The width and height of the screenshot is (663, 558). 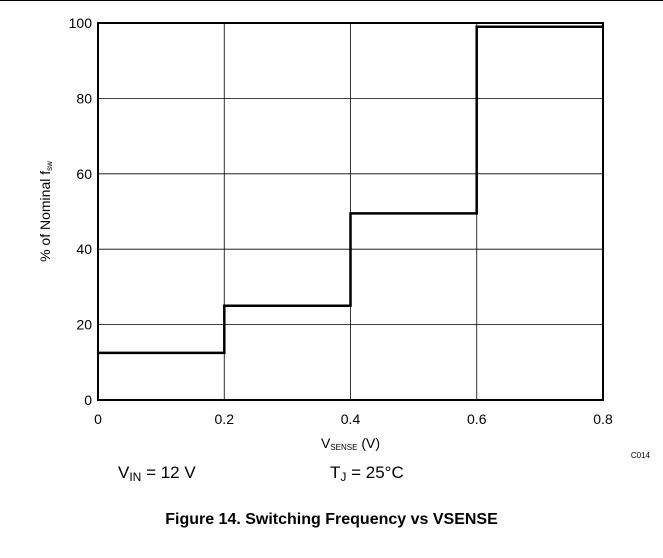 What do you see at coordinates (81, 23) in the screenshot?
I see `y-tick-label: 100` at bounding box center [81, 23].